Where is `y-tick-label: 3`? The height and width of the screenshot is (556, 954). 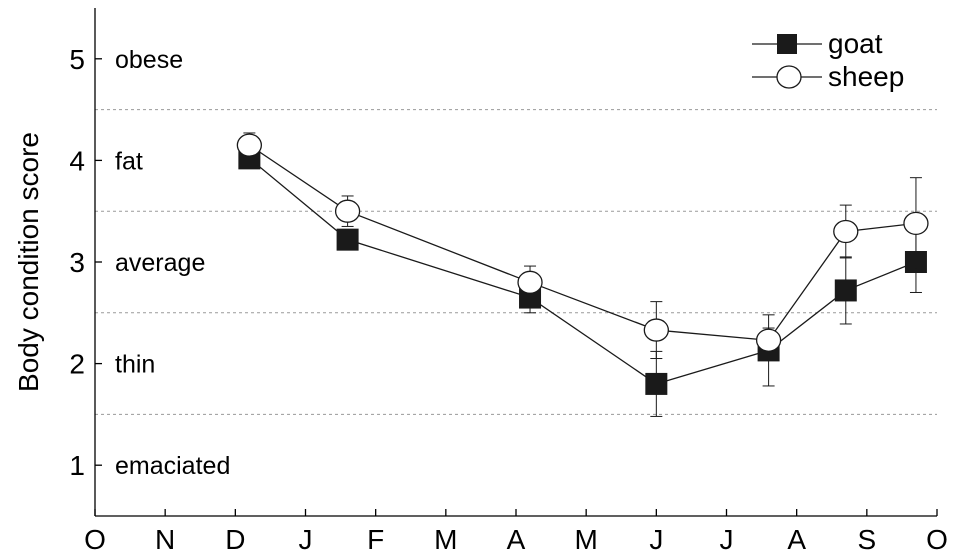
y-tick-label: 3 is located at coordinates (77, 262).